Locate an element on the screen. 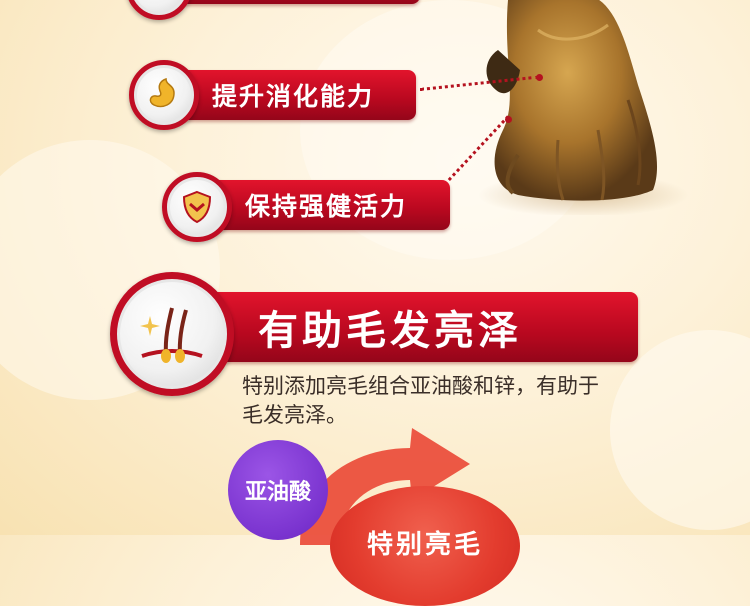  partial-badge-label: 特别亮毛 is located at coordinates (424, 545).